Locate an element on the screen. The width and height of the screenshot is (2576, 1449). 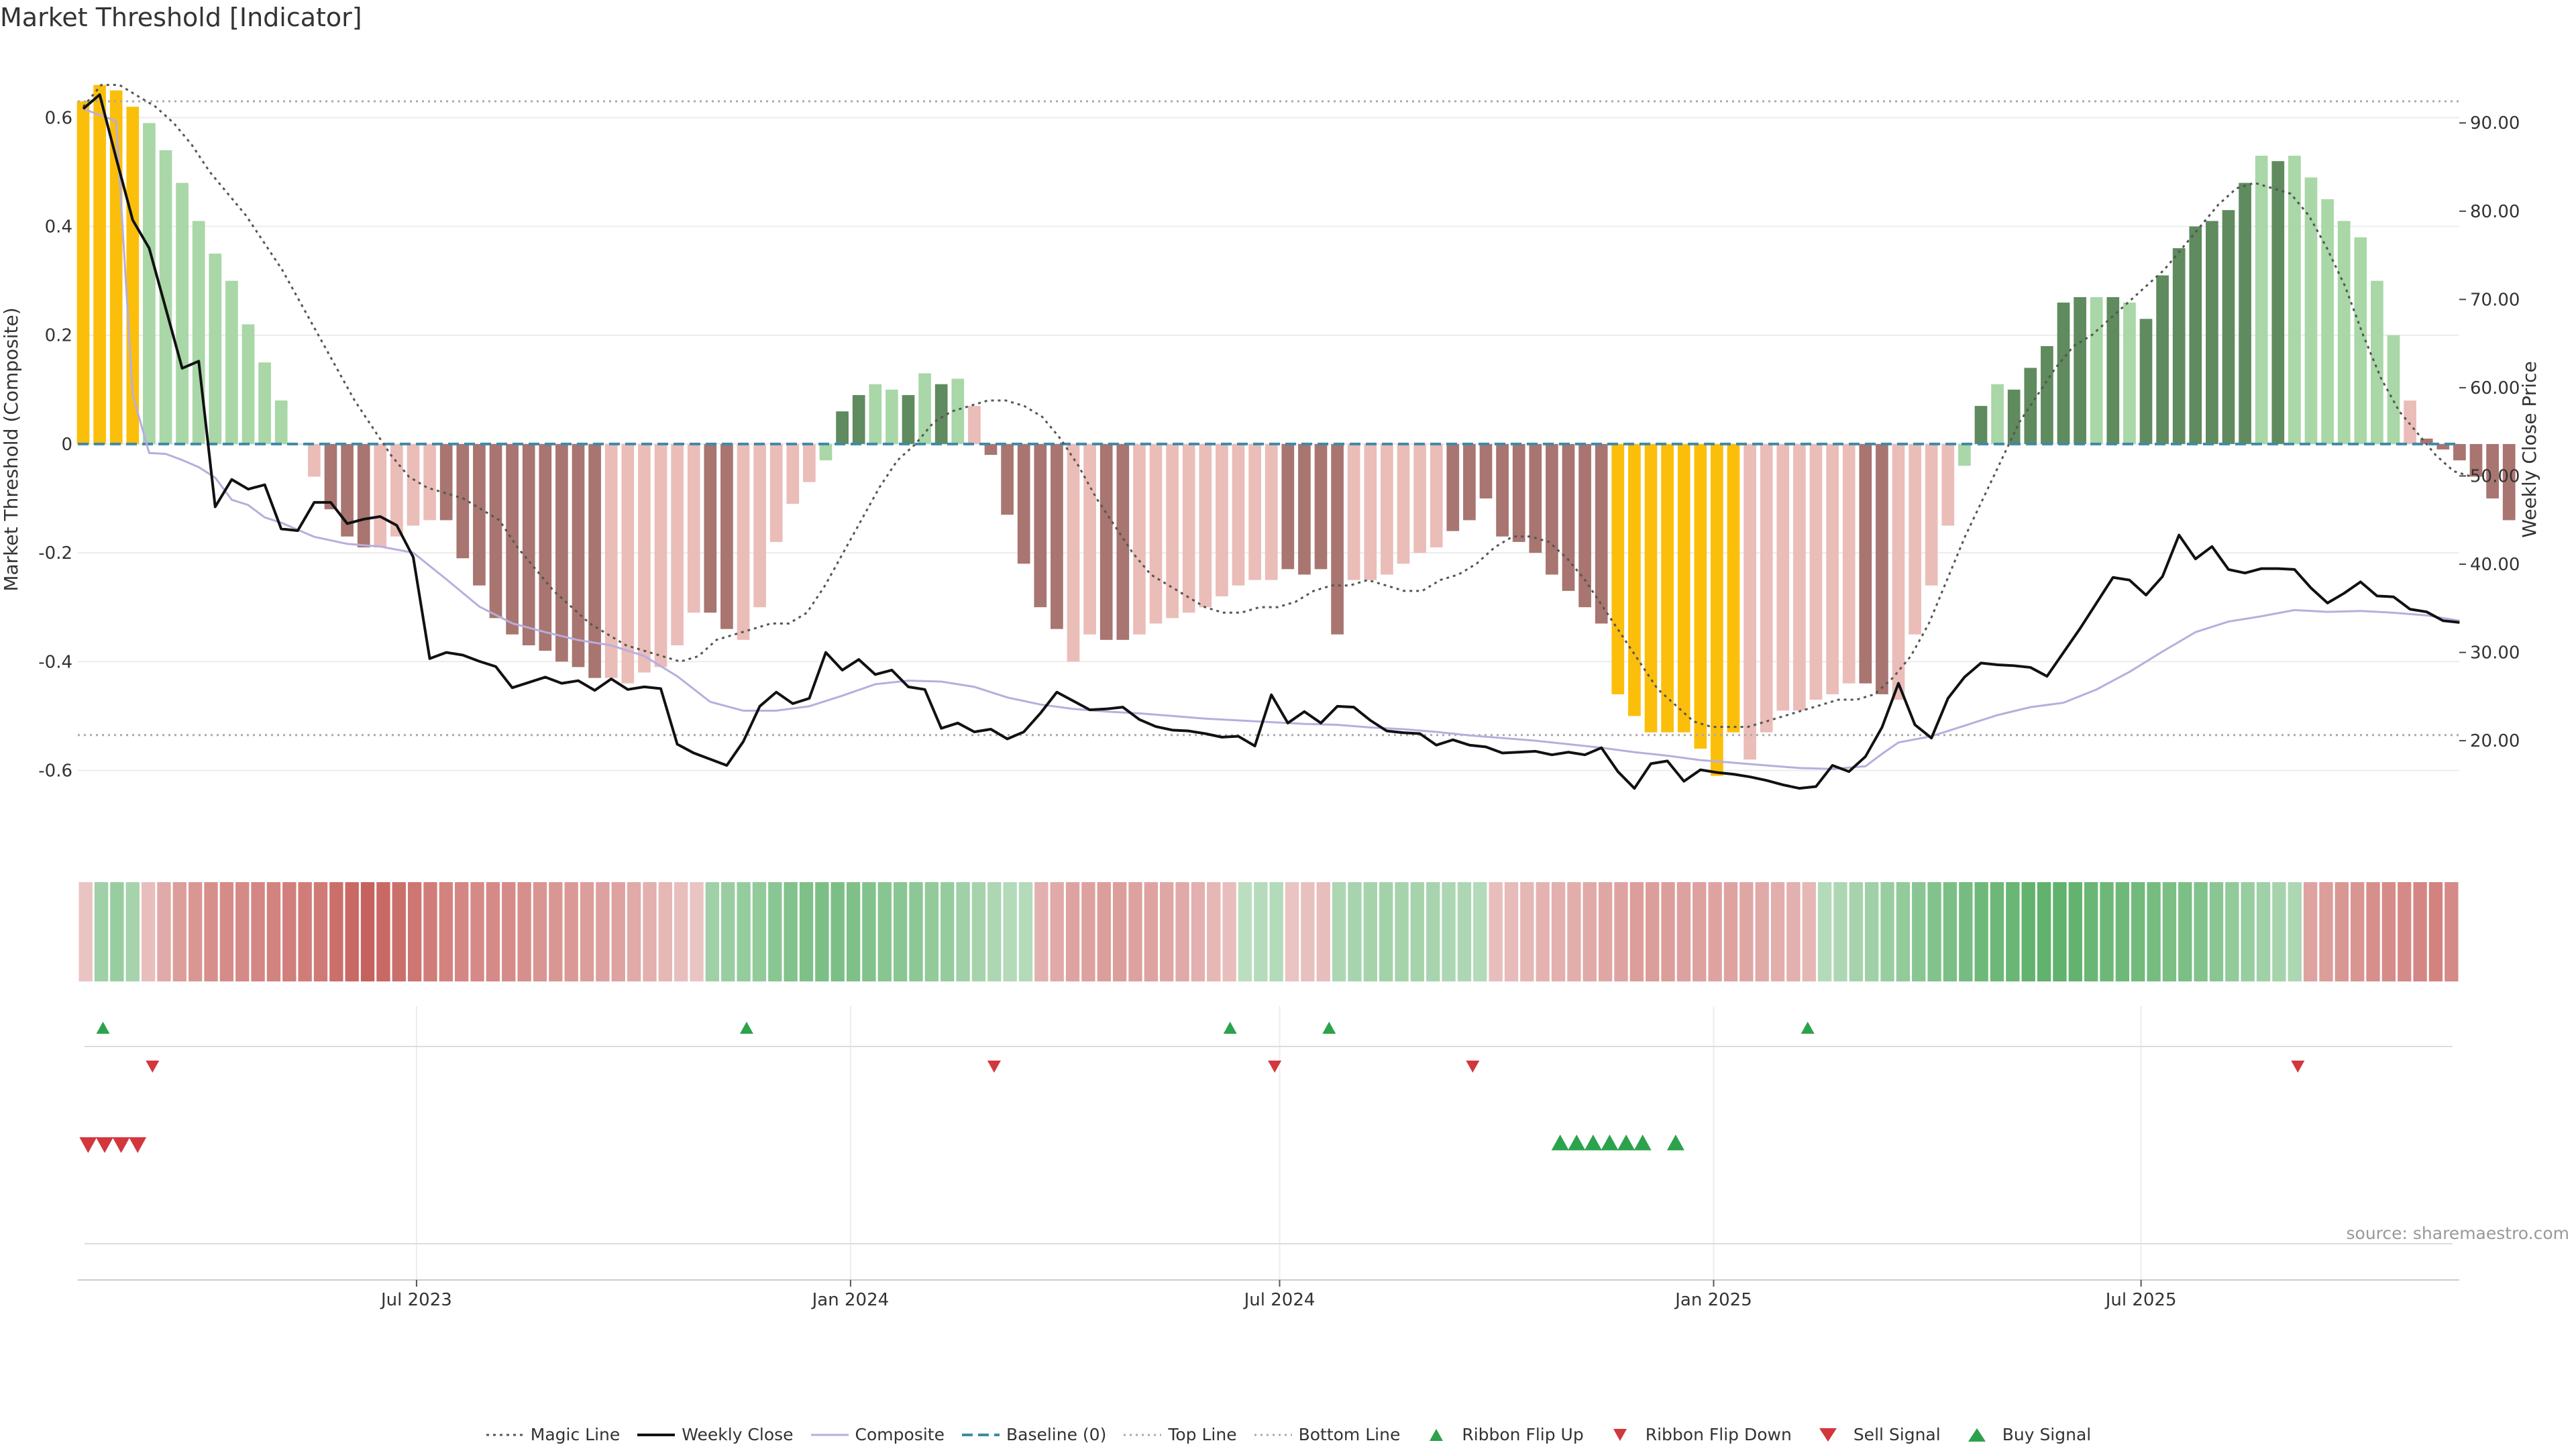
y-tick-label-left: 0.4 is located at coordinates (58, 227).